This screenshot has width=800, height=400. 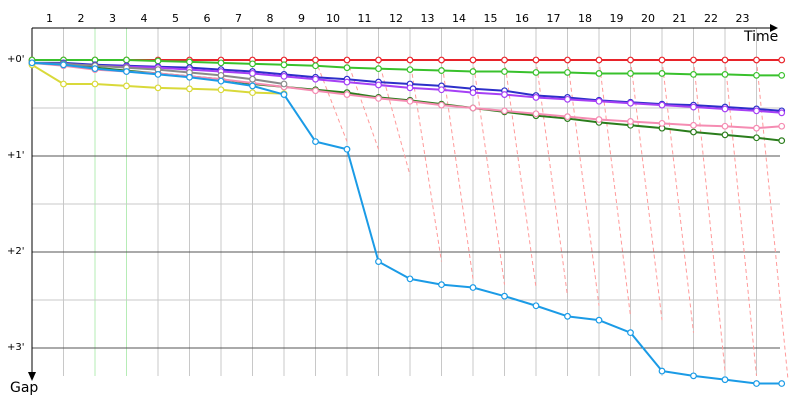 What do you see at coordinates (32, 376) in the screenshot?
I see `y-axis-arrow` at bounding box center [32, 376].